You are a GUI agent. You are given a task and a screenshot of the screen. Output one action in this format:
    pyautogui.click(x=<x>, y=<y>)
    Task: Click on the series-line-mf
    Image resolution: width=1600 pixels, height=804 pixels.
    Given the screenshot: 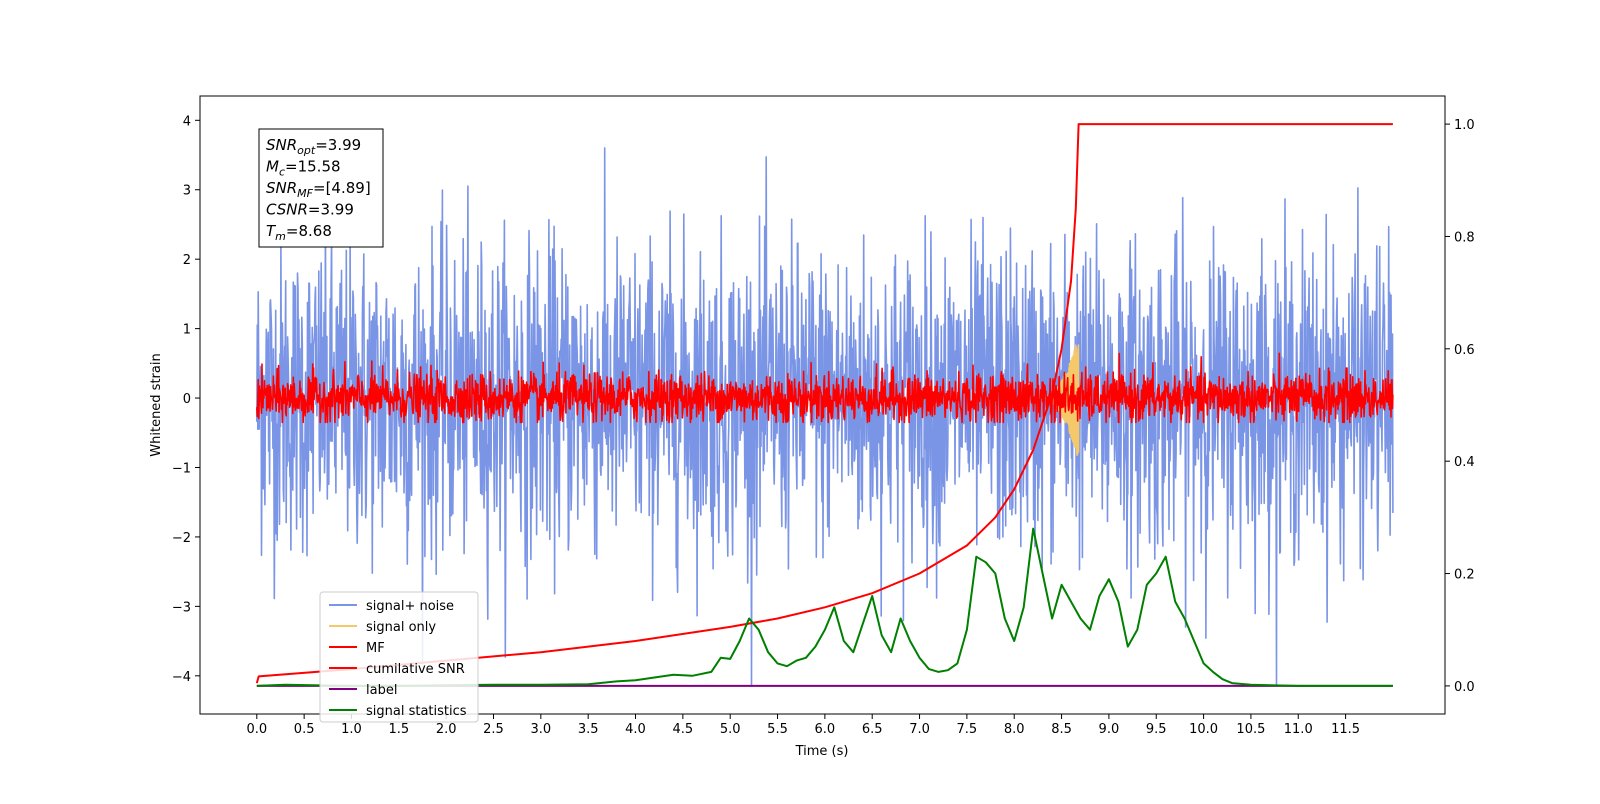 What is the action you would take?
    pyautogui.click(x=825, y=388)
    